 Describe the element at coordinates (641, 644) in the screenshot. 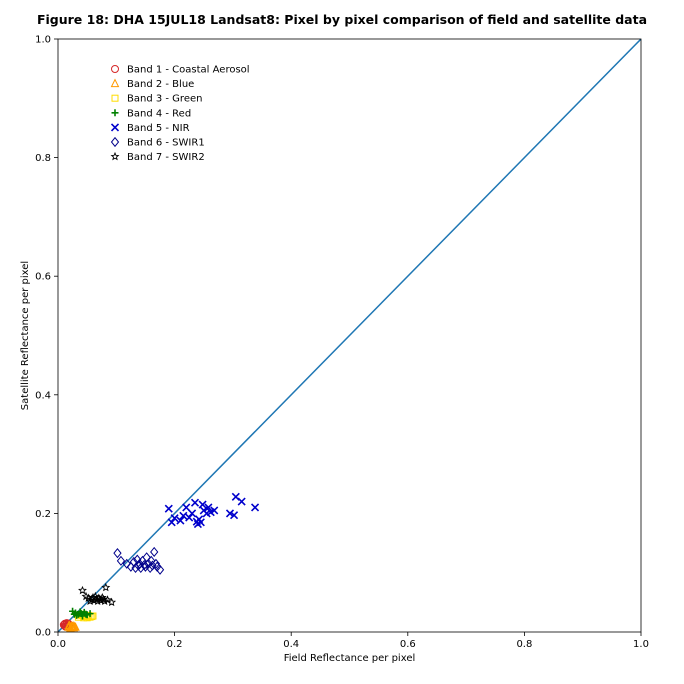

I see `x-tick-label: 1.0` at that location.